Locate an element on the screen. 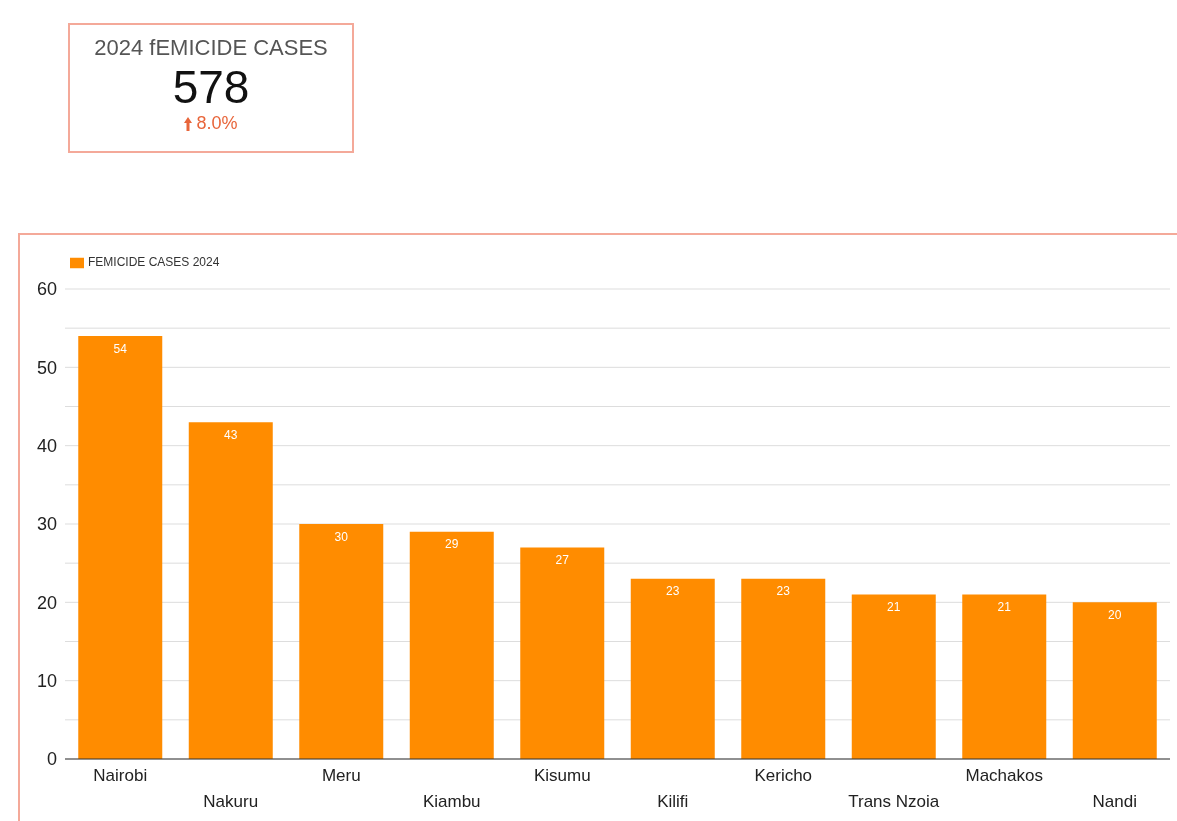 Image resolution: width=1177 pixels, height=821 pixels. y-tick-label: 30 is located at coordinates (46, 524).